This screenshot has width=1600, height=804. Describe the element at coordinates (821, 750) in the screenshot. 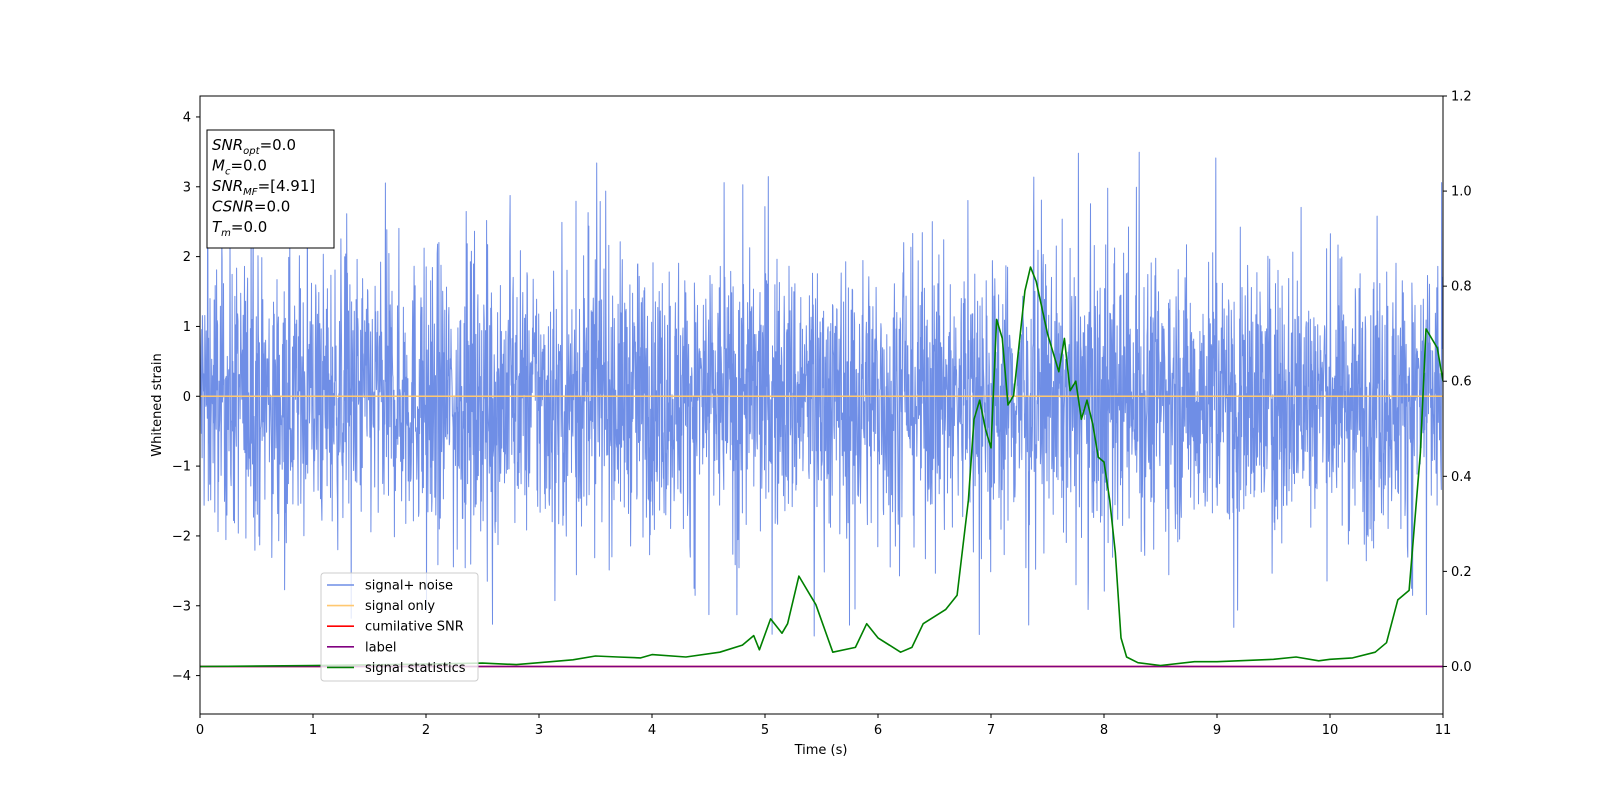

I see `x-axis-label: Time (s)` at that location.